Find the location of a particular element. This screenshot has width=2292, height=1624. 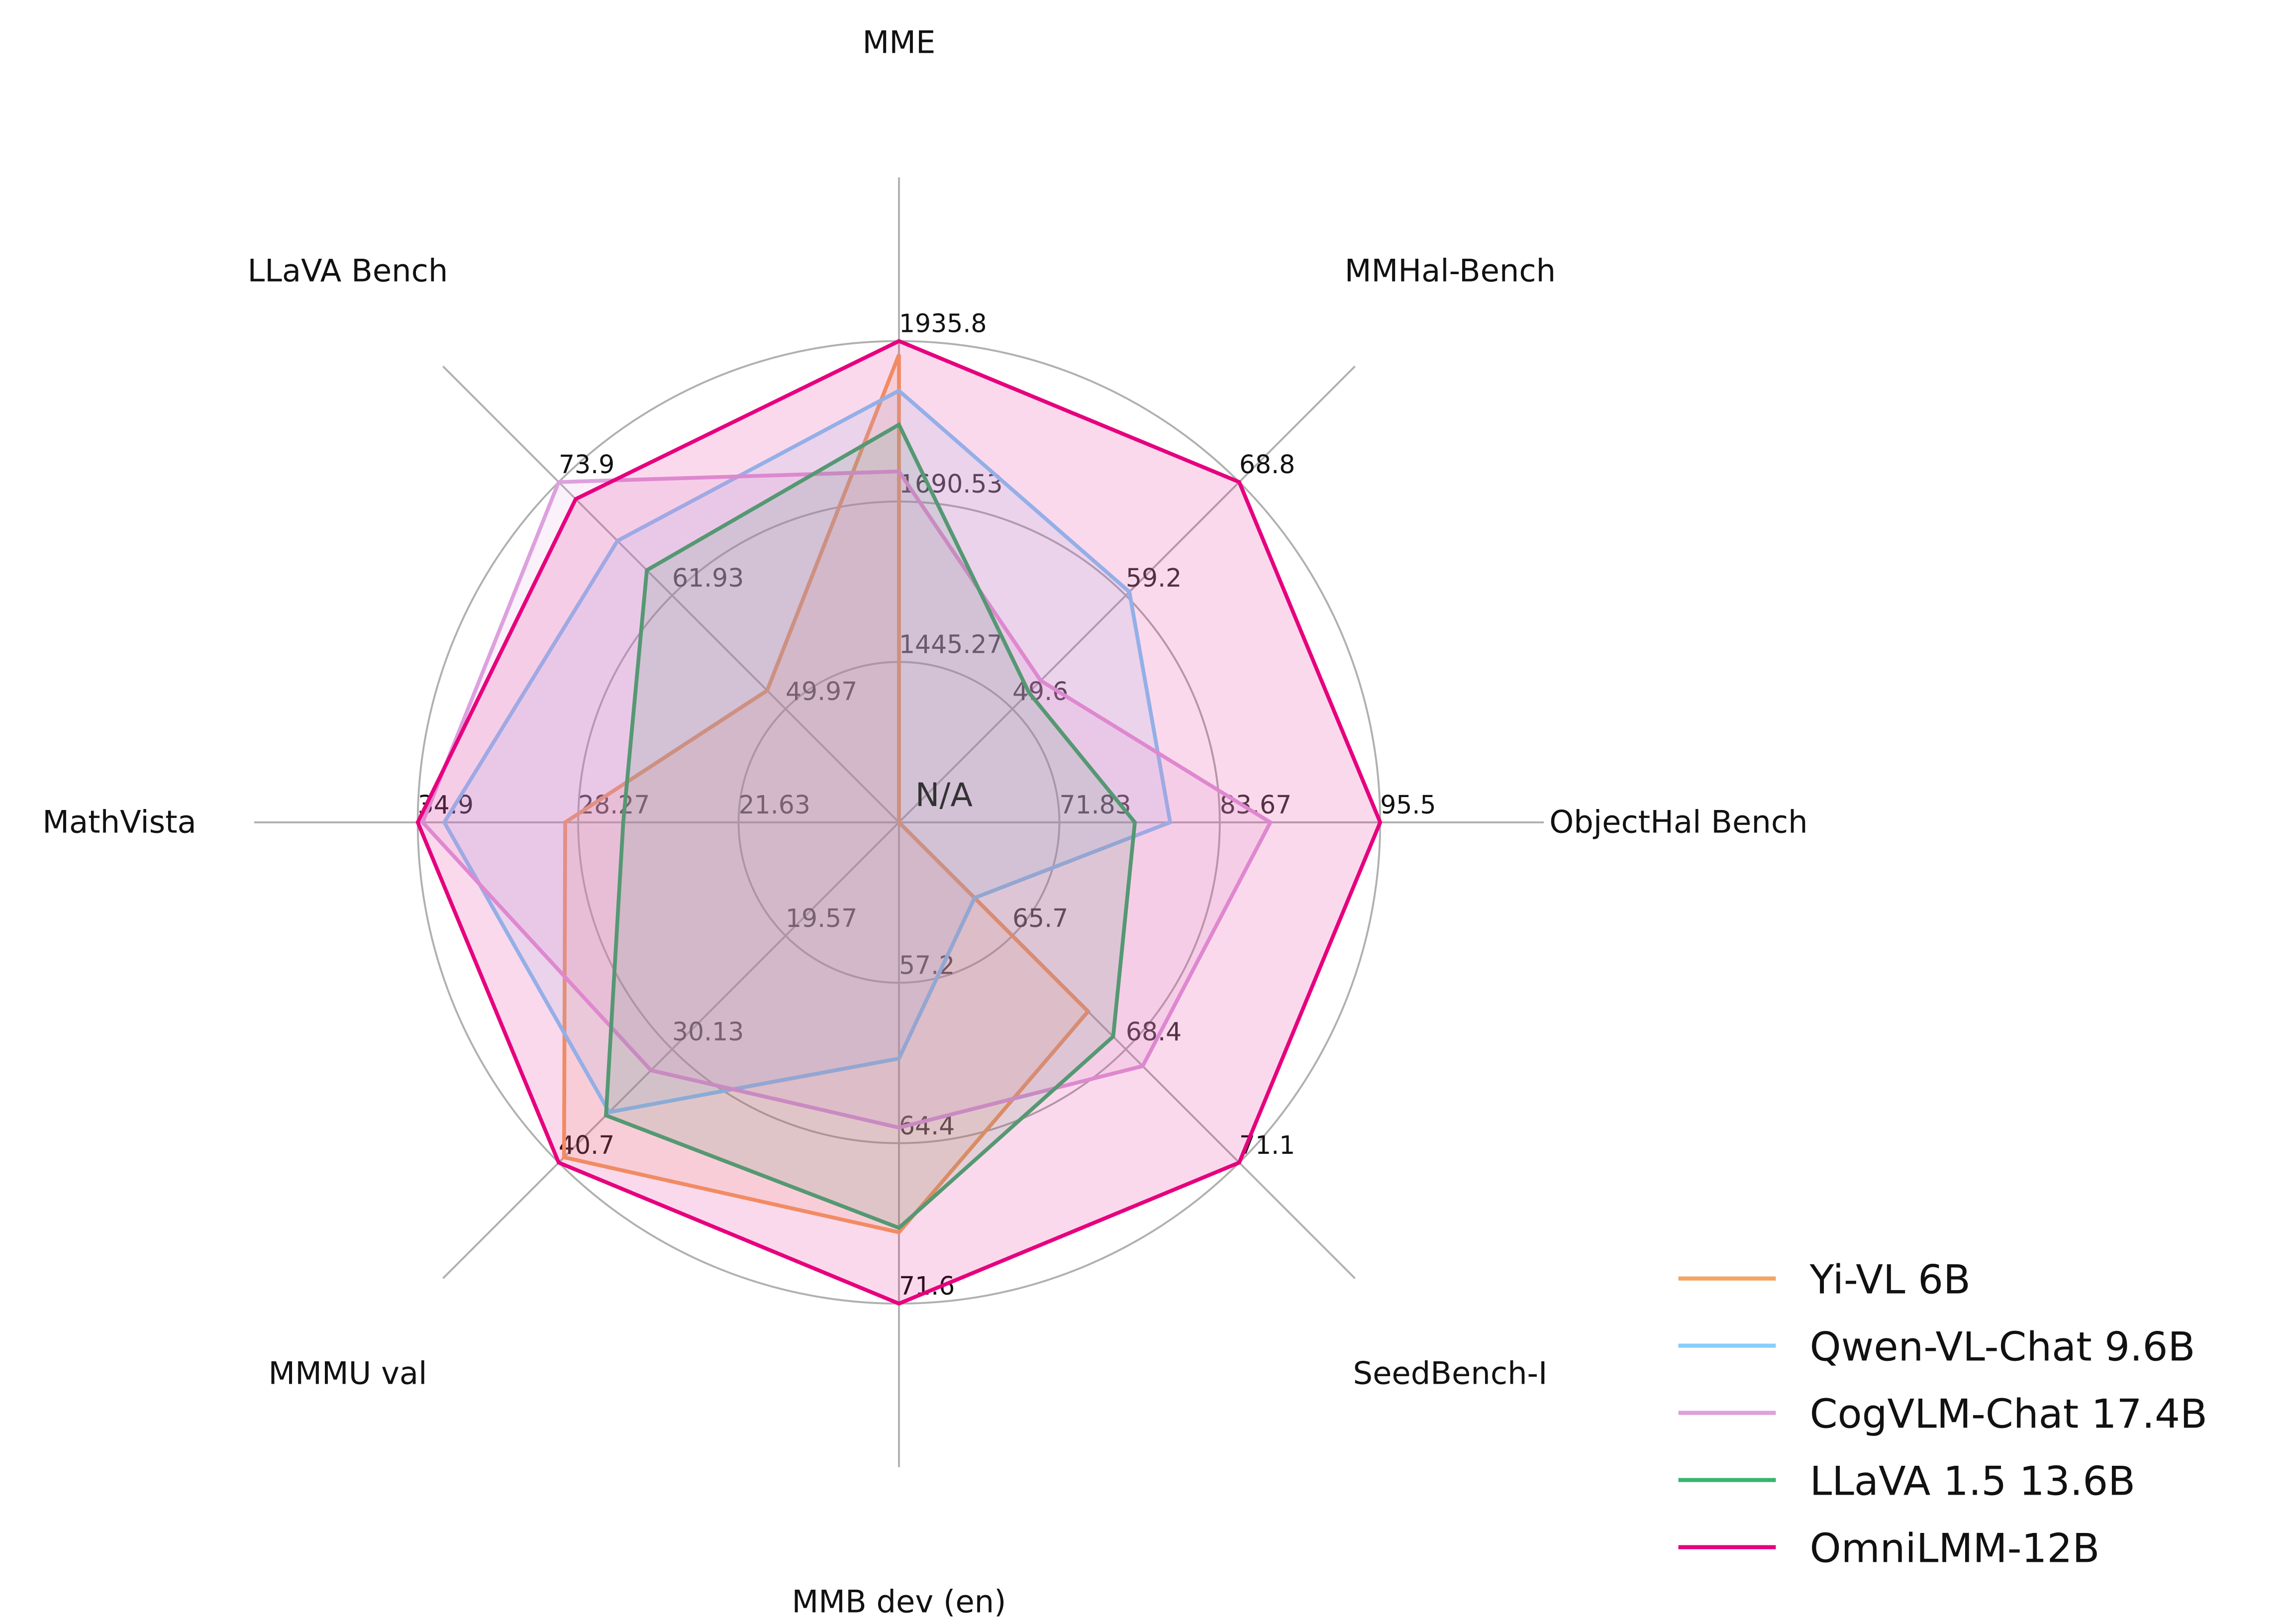

axis-label: MathVista is located at coordinates (119, 822).